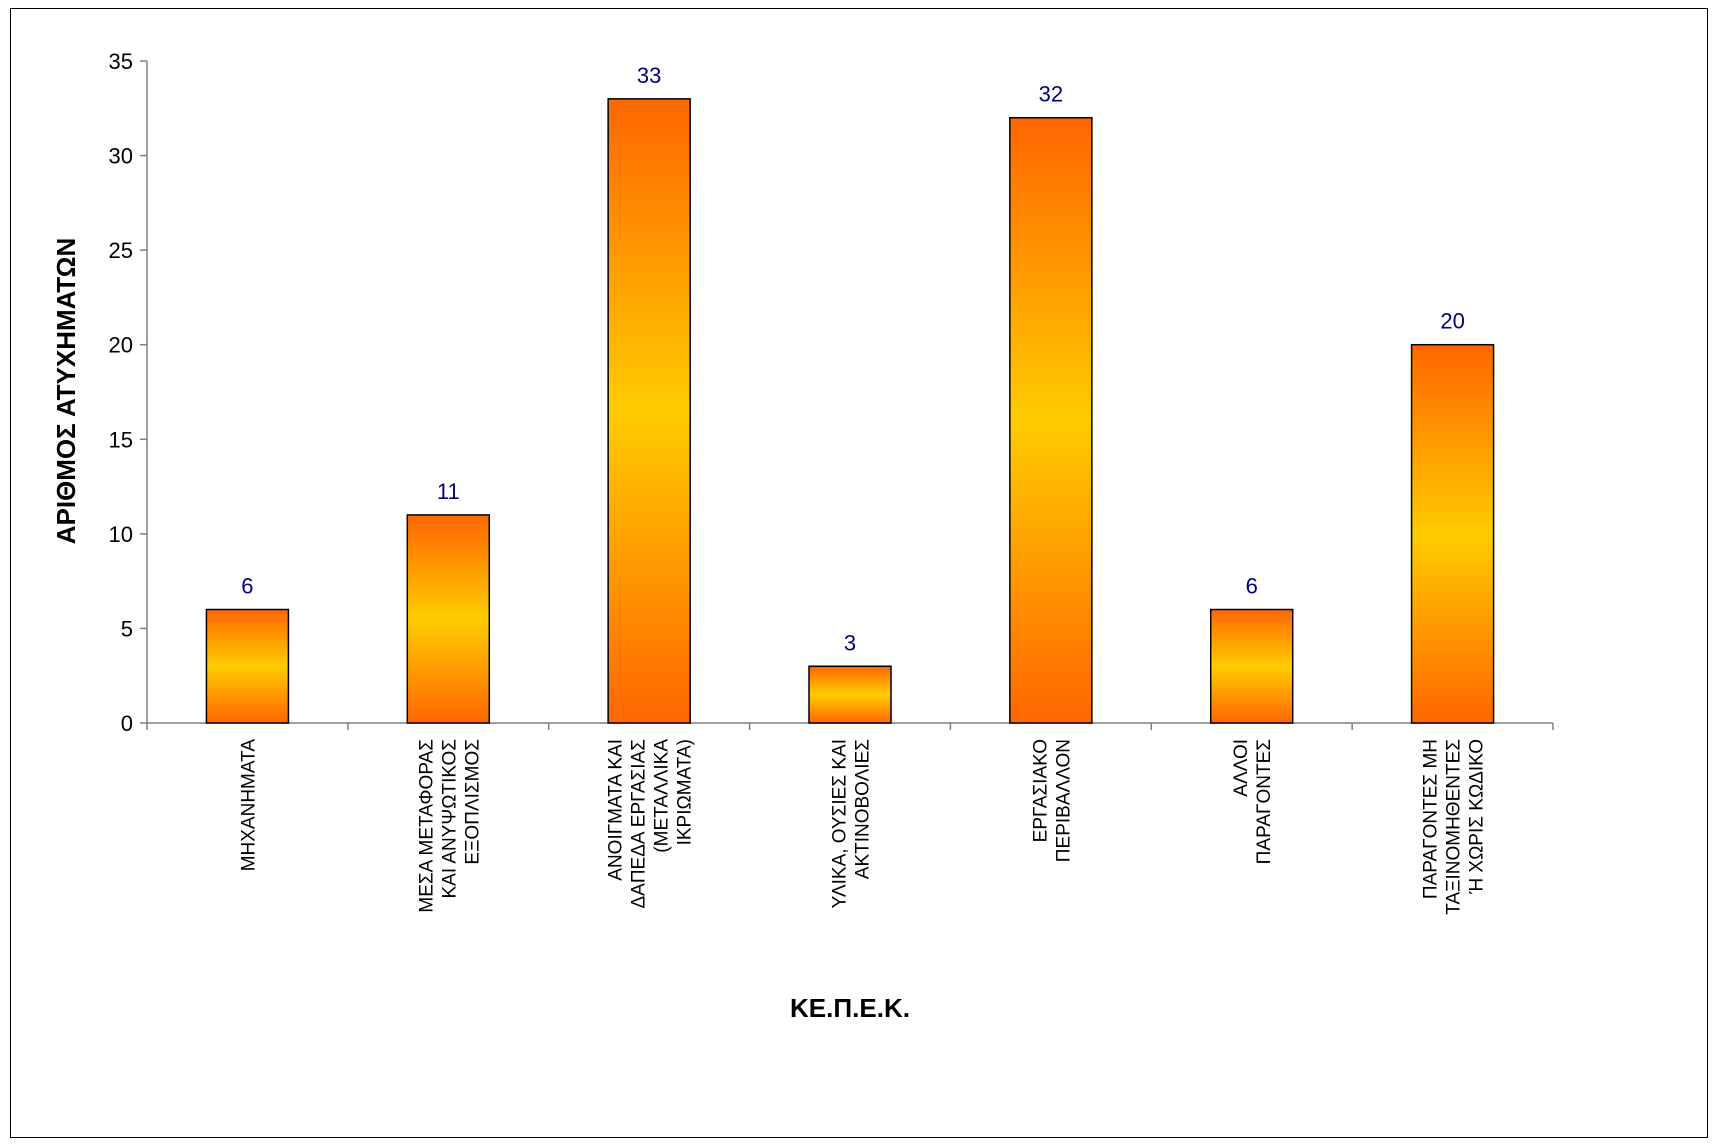  What do you see at coordinates (1052, 800) in the screenshot?
I see `category-label: ΕΡΓΑΣΙΑΚΟ ΠΕΡΙΒΑΛΛΟΝ` at bounding box center [1052, 800].